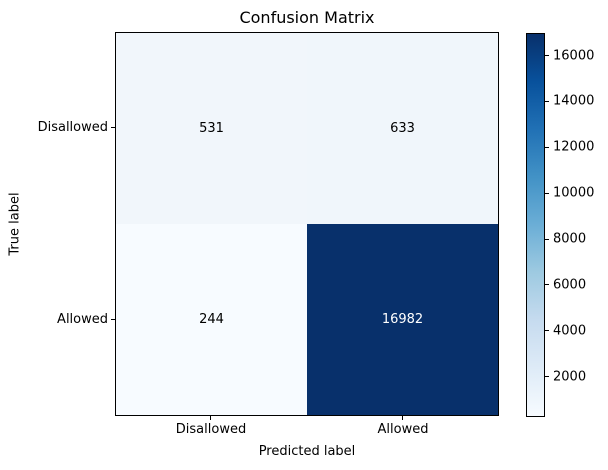 This screenshot has height=470, width=608. Describe the element at coordinates (574, 193) in the screenshot. I see `colorbar-tick-label: 10000` at that location.